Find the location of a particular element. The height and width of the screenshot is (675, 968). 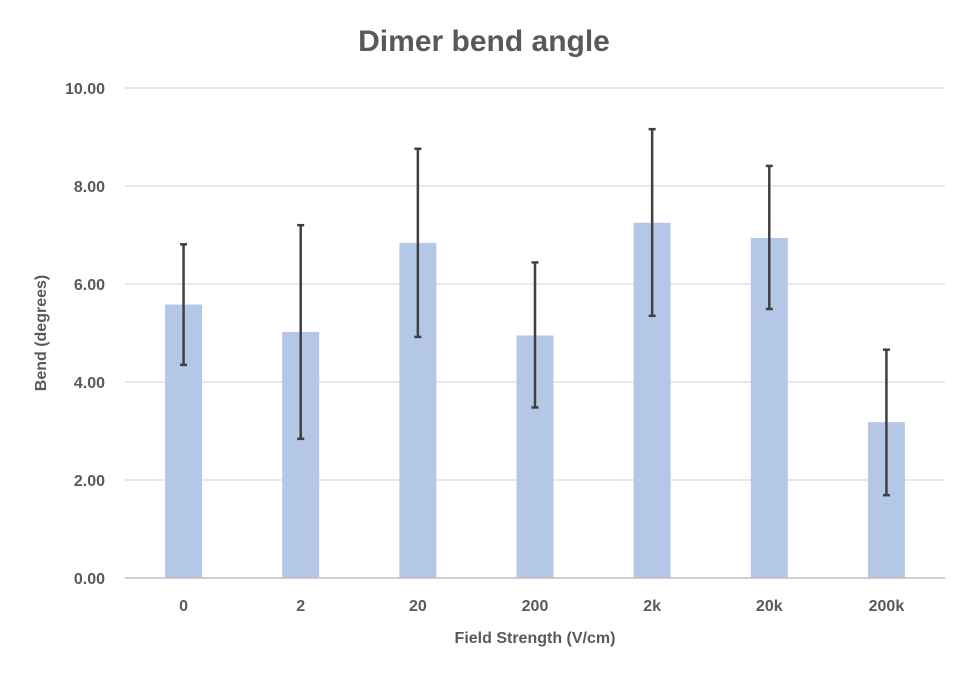

x-axis-title: Field Strength (V/cm) is located at coordinates (535, 638).